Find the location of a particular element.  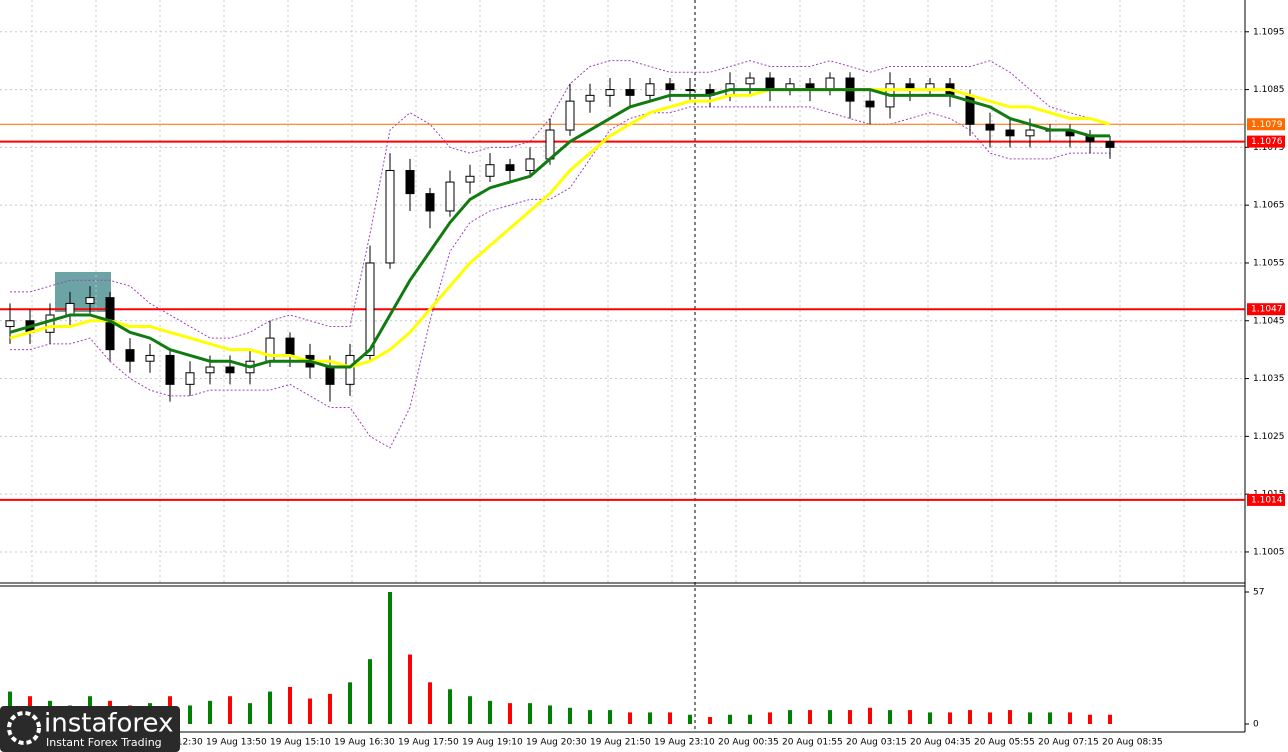

x-tick-label: 19 Aug 15:10 is located at coordinates (300, 743).